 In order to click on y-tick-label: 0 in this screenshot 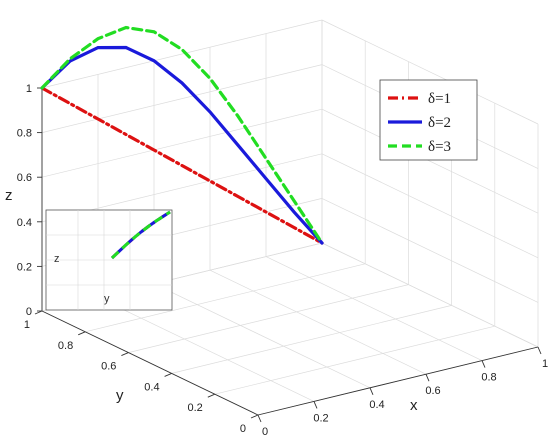, I will do `click(243, 429)`.